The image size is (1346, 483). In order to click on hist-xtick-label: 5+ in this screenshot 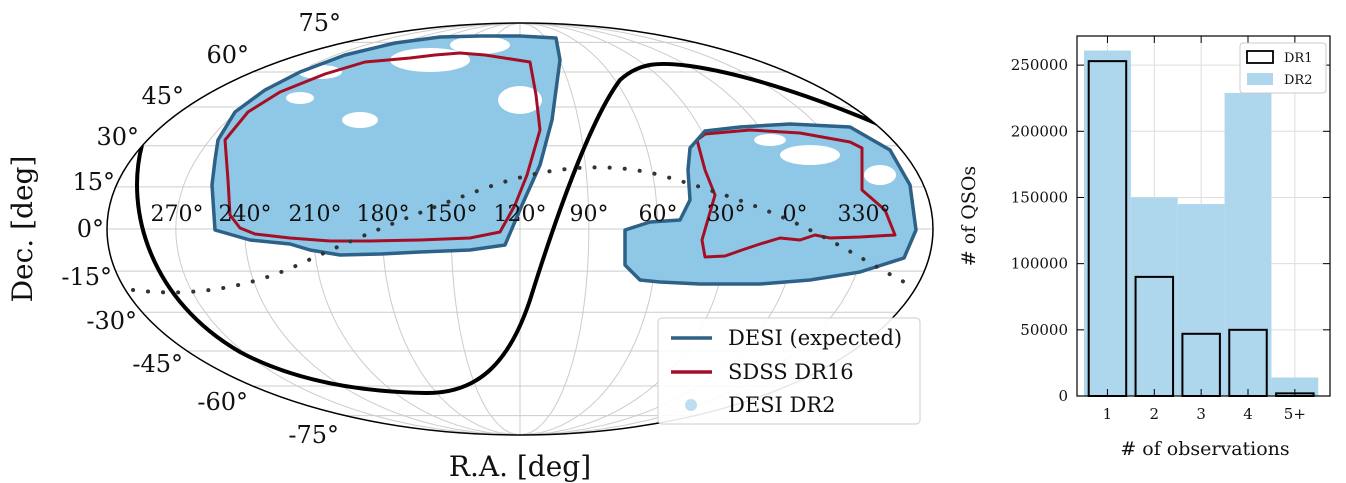, I will do `click(1295, 414)`.